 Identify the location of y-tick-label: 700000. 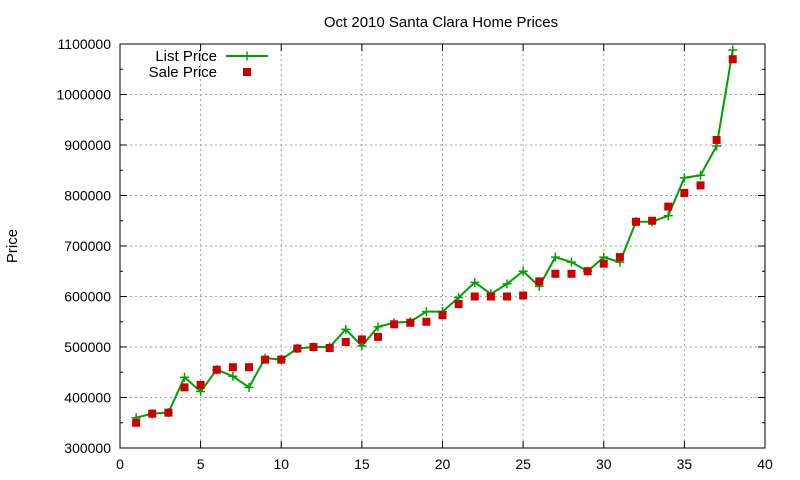
(87, 246).